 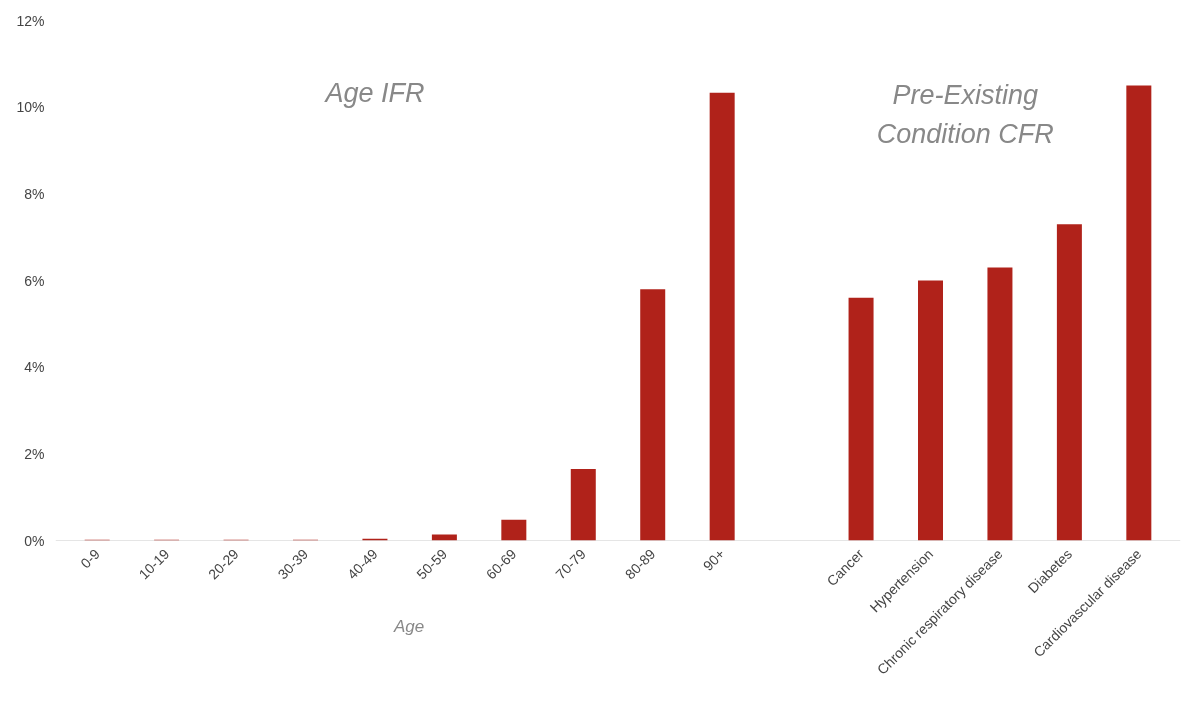 What do you see at coordinates (34, 540) in the screenshot?
I see `y-tick-label: 0%` at bounding box center [34, 540].